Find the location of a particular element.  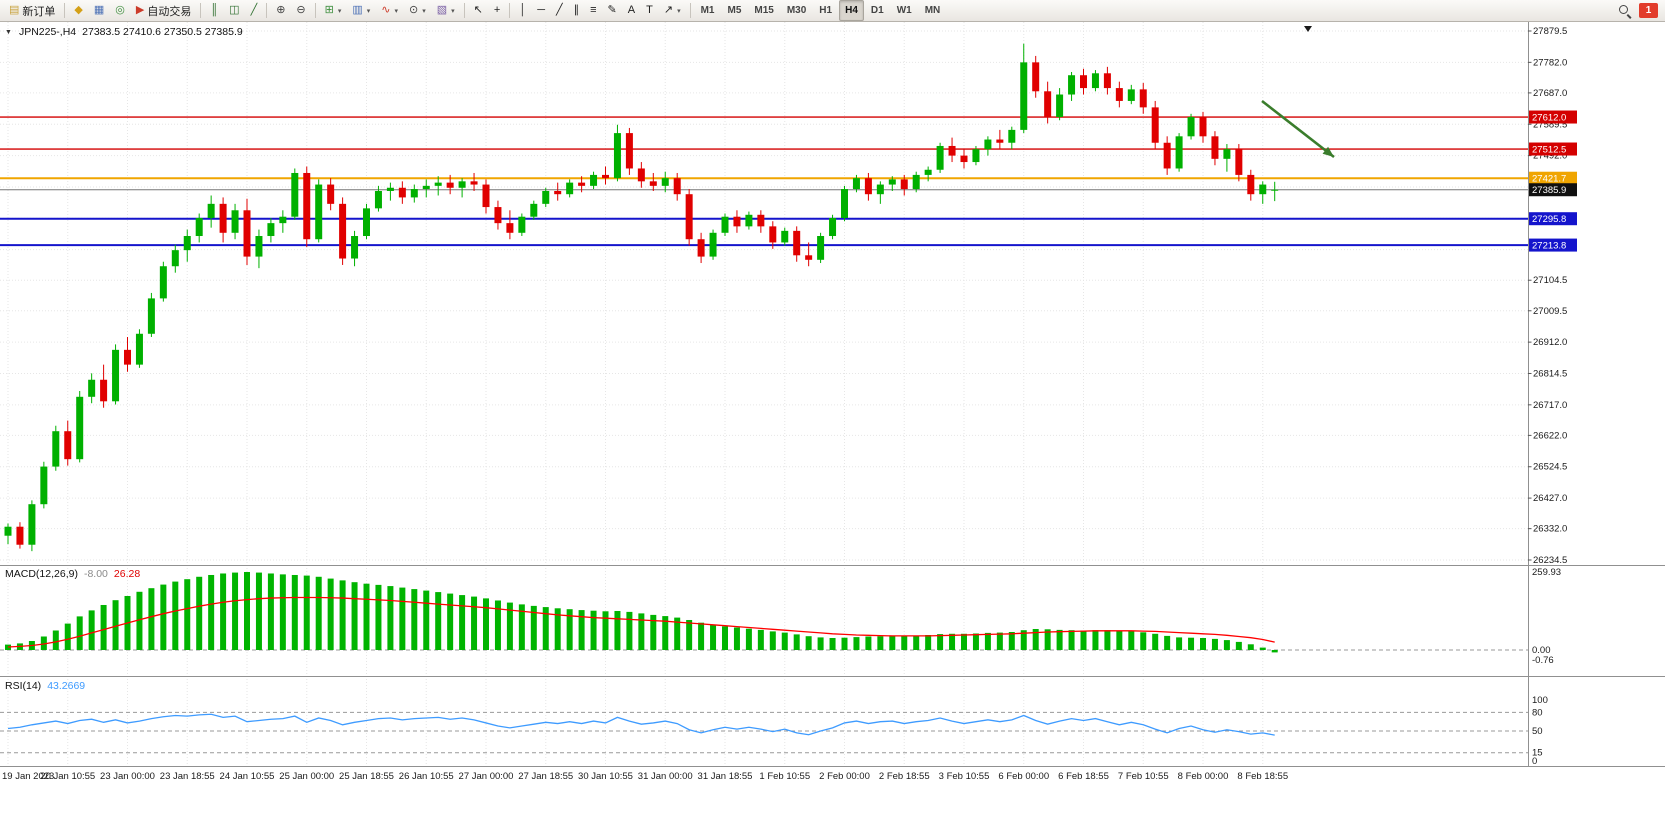

zoom-out-button: ⊖ is located at coordinates (300, 10).